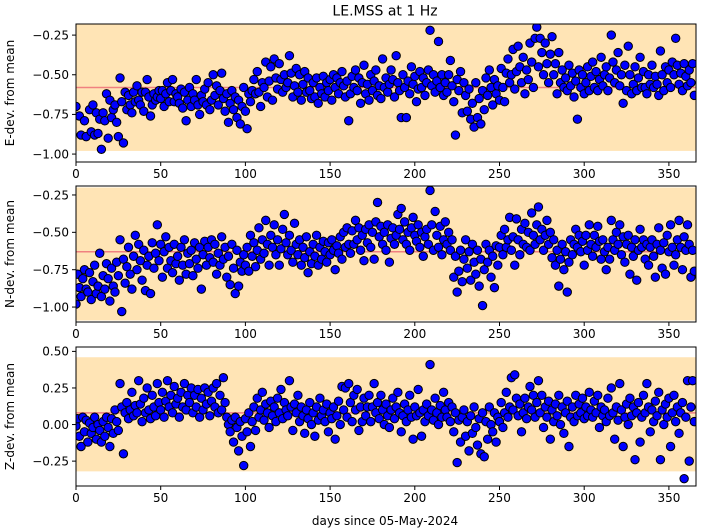  I want to click on x-tick-label: 50, so click(160, 334).